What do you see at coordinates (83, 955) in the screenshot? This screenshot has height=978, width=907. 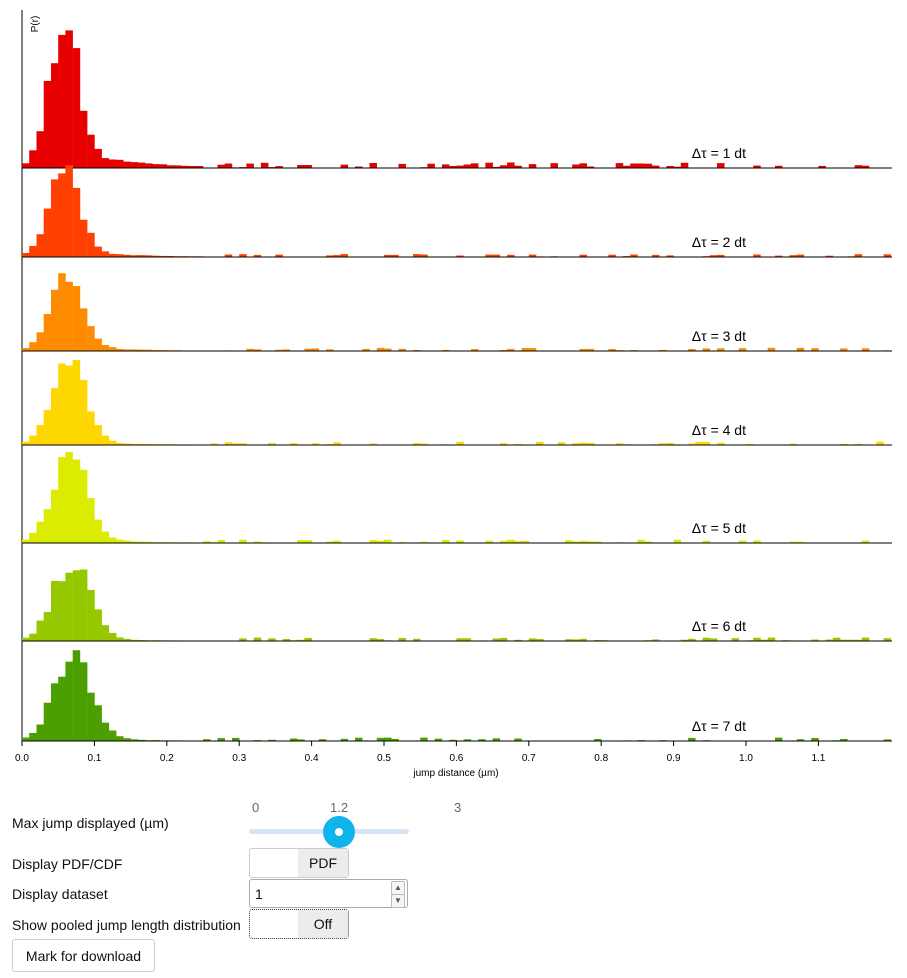 I see `mark-for-download-button: Mark for download` at bounding box center [83, 955].